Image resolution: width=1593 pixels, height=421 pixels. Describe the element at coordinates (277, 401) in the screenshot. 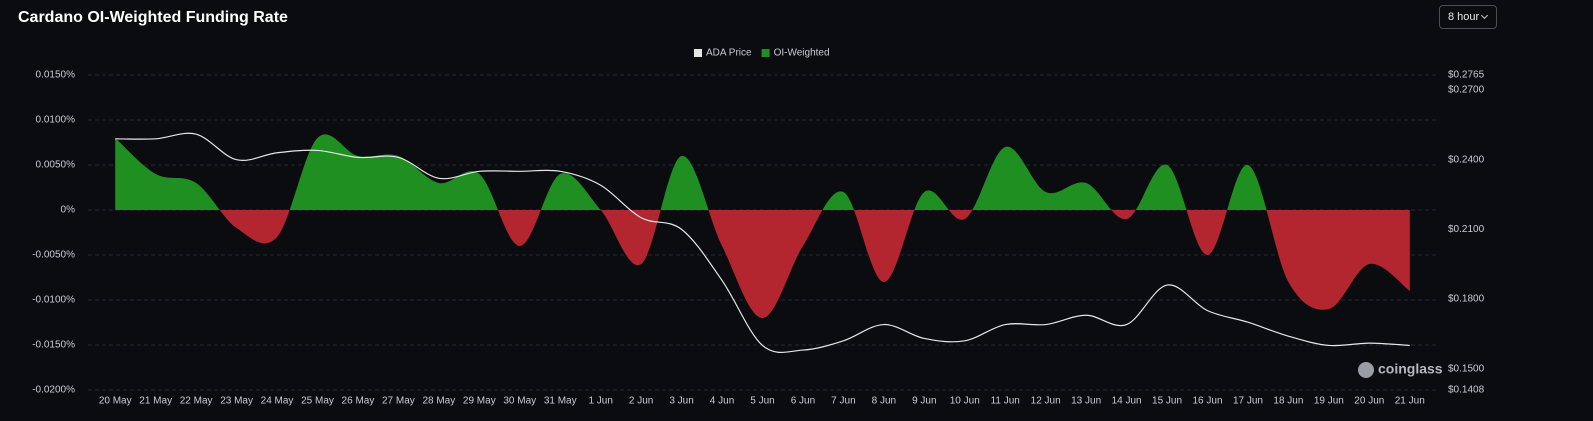

I see `x-tick-label: 24 May` at that location.